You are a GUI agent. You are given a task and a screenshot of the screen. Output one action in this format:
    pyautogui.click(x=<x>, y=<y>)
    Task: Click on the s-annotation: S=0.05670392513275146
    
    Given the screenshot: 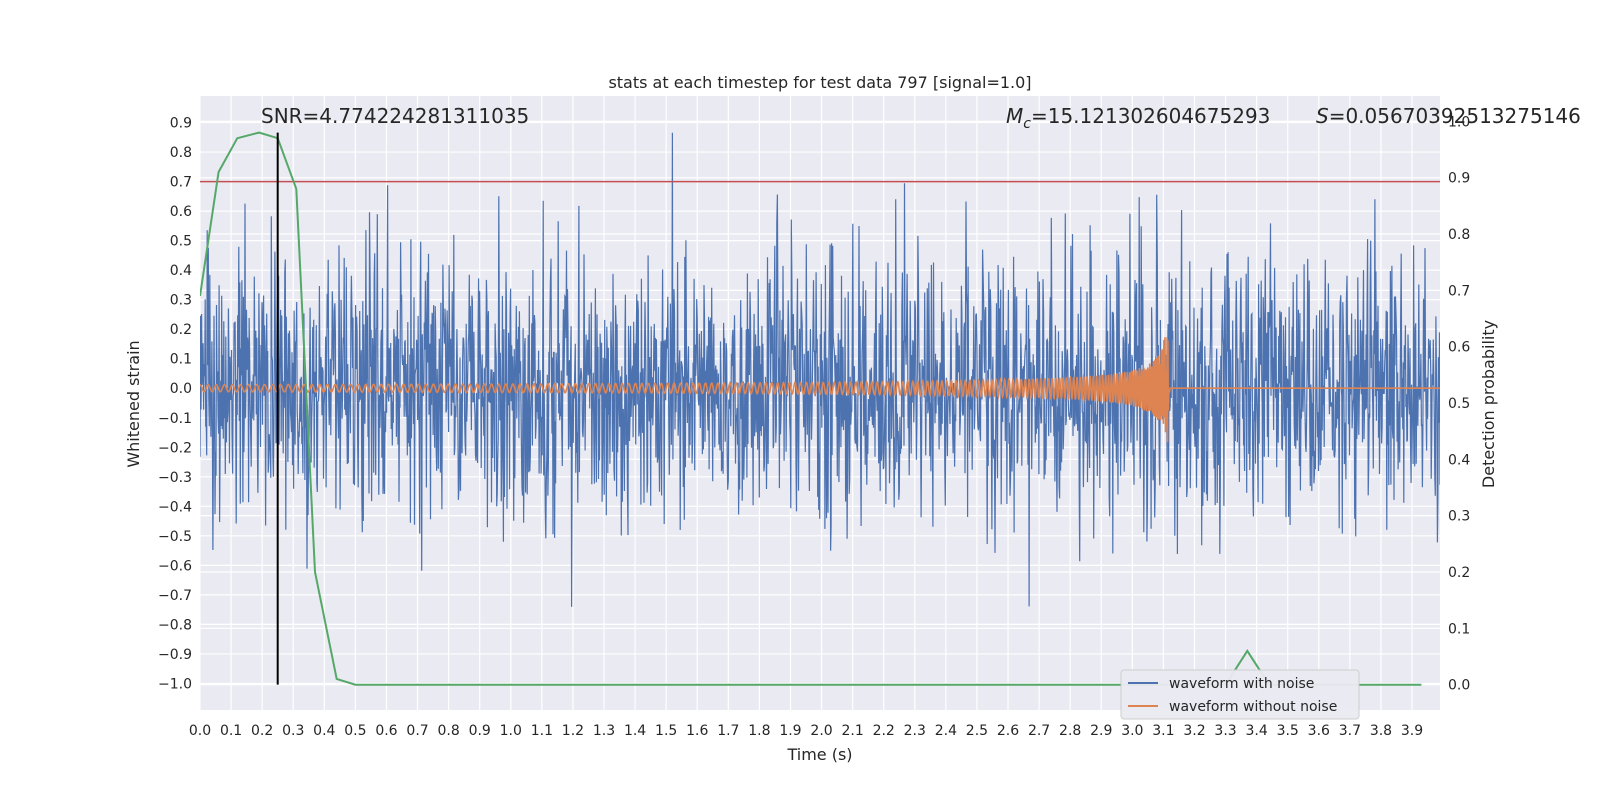 What is the action you would take?
    pyautogui.click(x=1448, y=116)
    